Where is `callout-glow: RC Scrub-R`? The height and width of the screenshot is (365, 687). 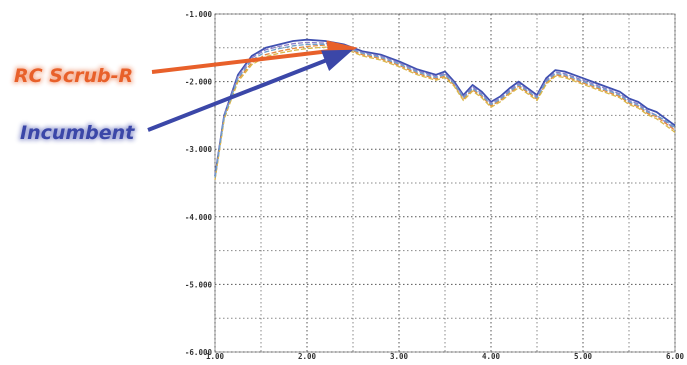 callout-glow: RC Scrub-R is located at coordinates (73, 76).